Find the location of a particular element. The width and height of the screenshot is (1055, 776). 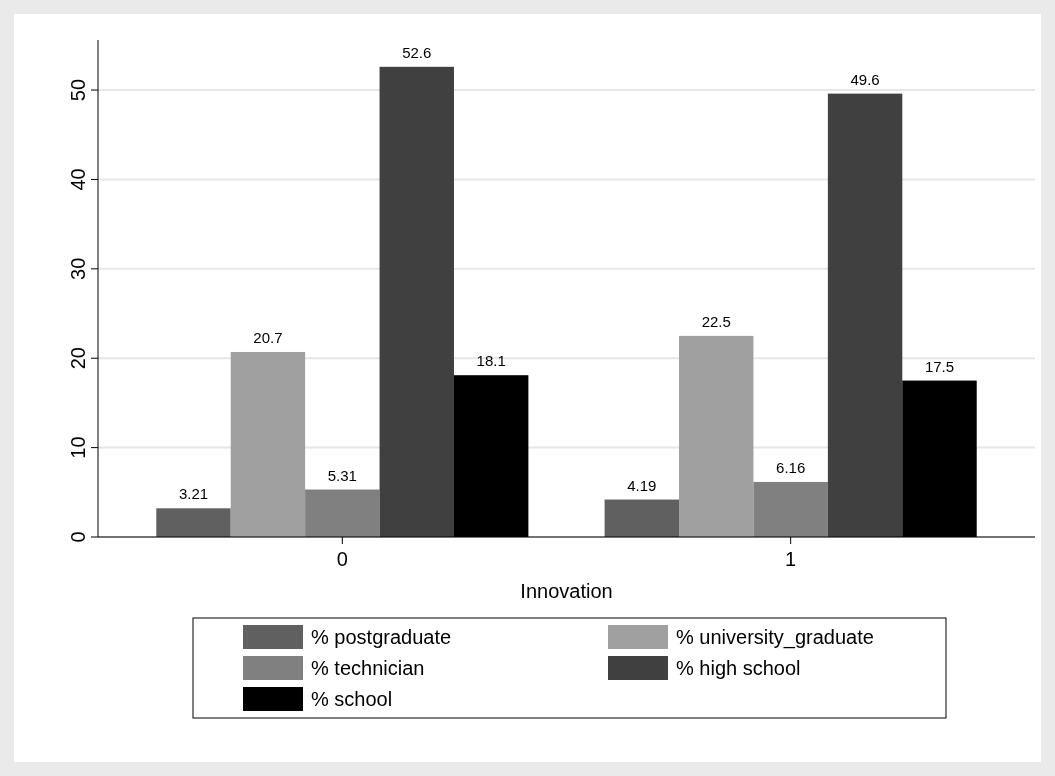

legend-label: % postgraduate is located at coordinates (381, 637).